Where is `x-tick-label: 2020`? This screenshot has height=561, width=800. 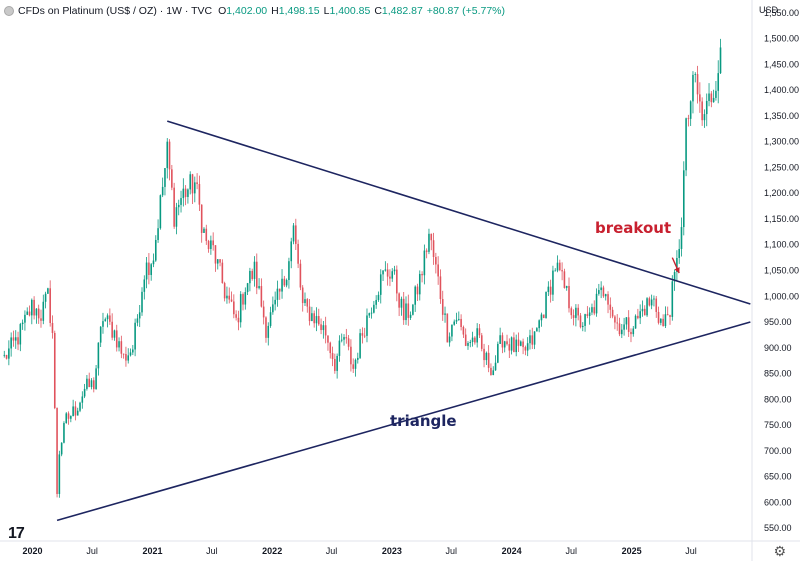
x-tick-label: 2020 is located at coordinates (32, 551).